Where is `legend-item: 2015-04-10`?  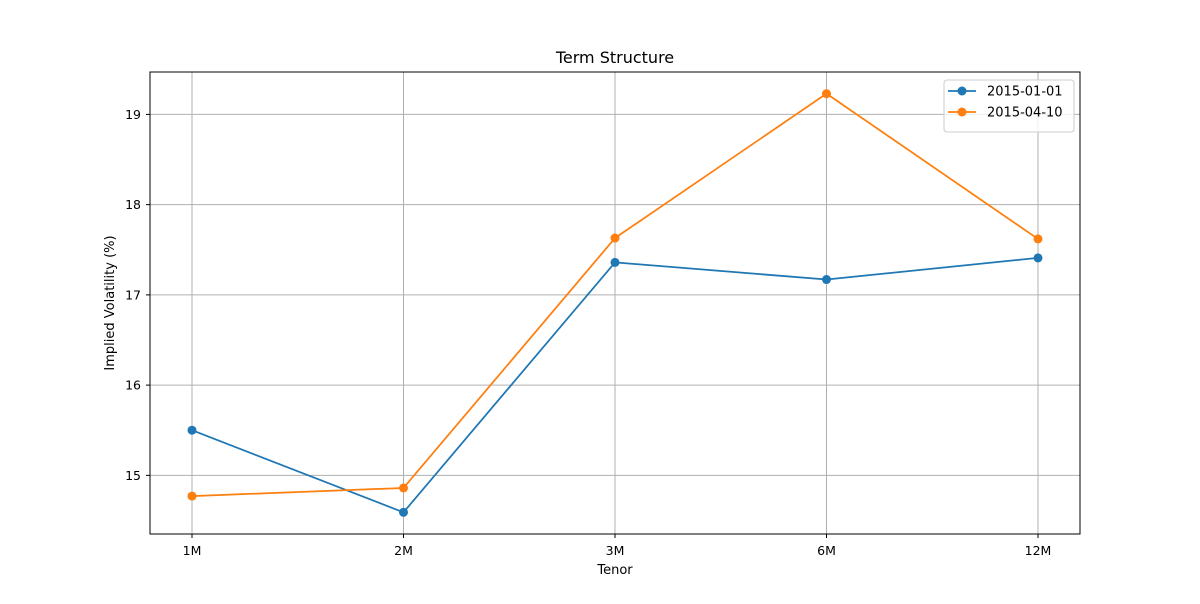 legend-item: 2015-04-10 is located at coordinates (1005, 113).